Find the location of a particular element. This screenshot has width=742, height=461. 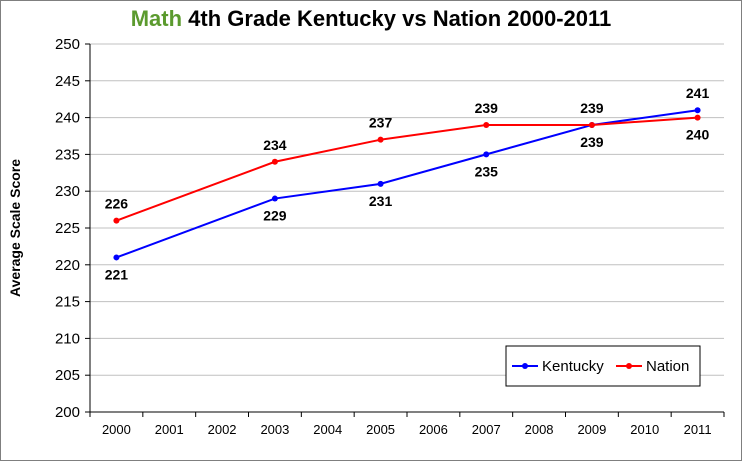

y-tick-label: 220 is located at coordinates (67, 265).